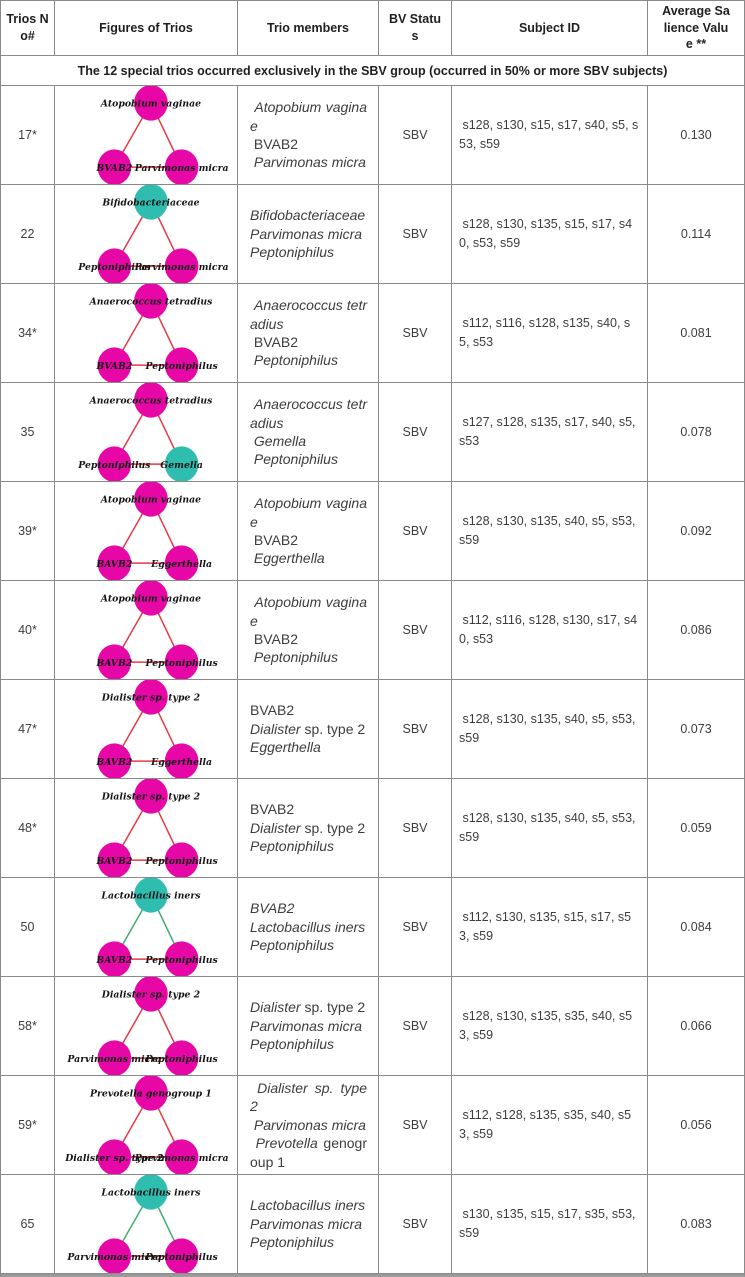 This screenshot has height=1277, width=745. I want to click on trio-number: 58*, so click(28, 1026).